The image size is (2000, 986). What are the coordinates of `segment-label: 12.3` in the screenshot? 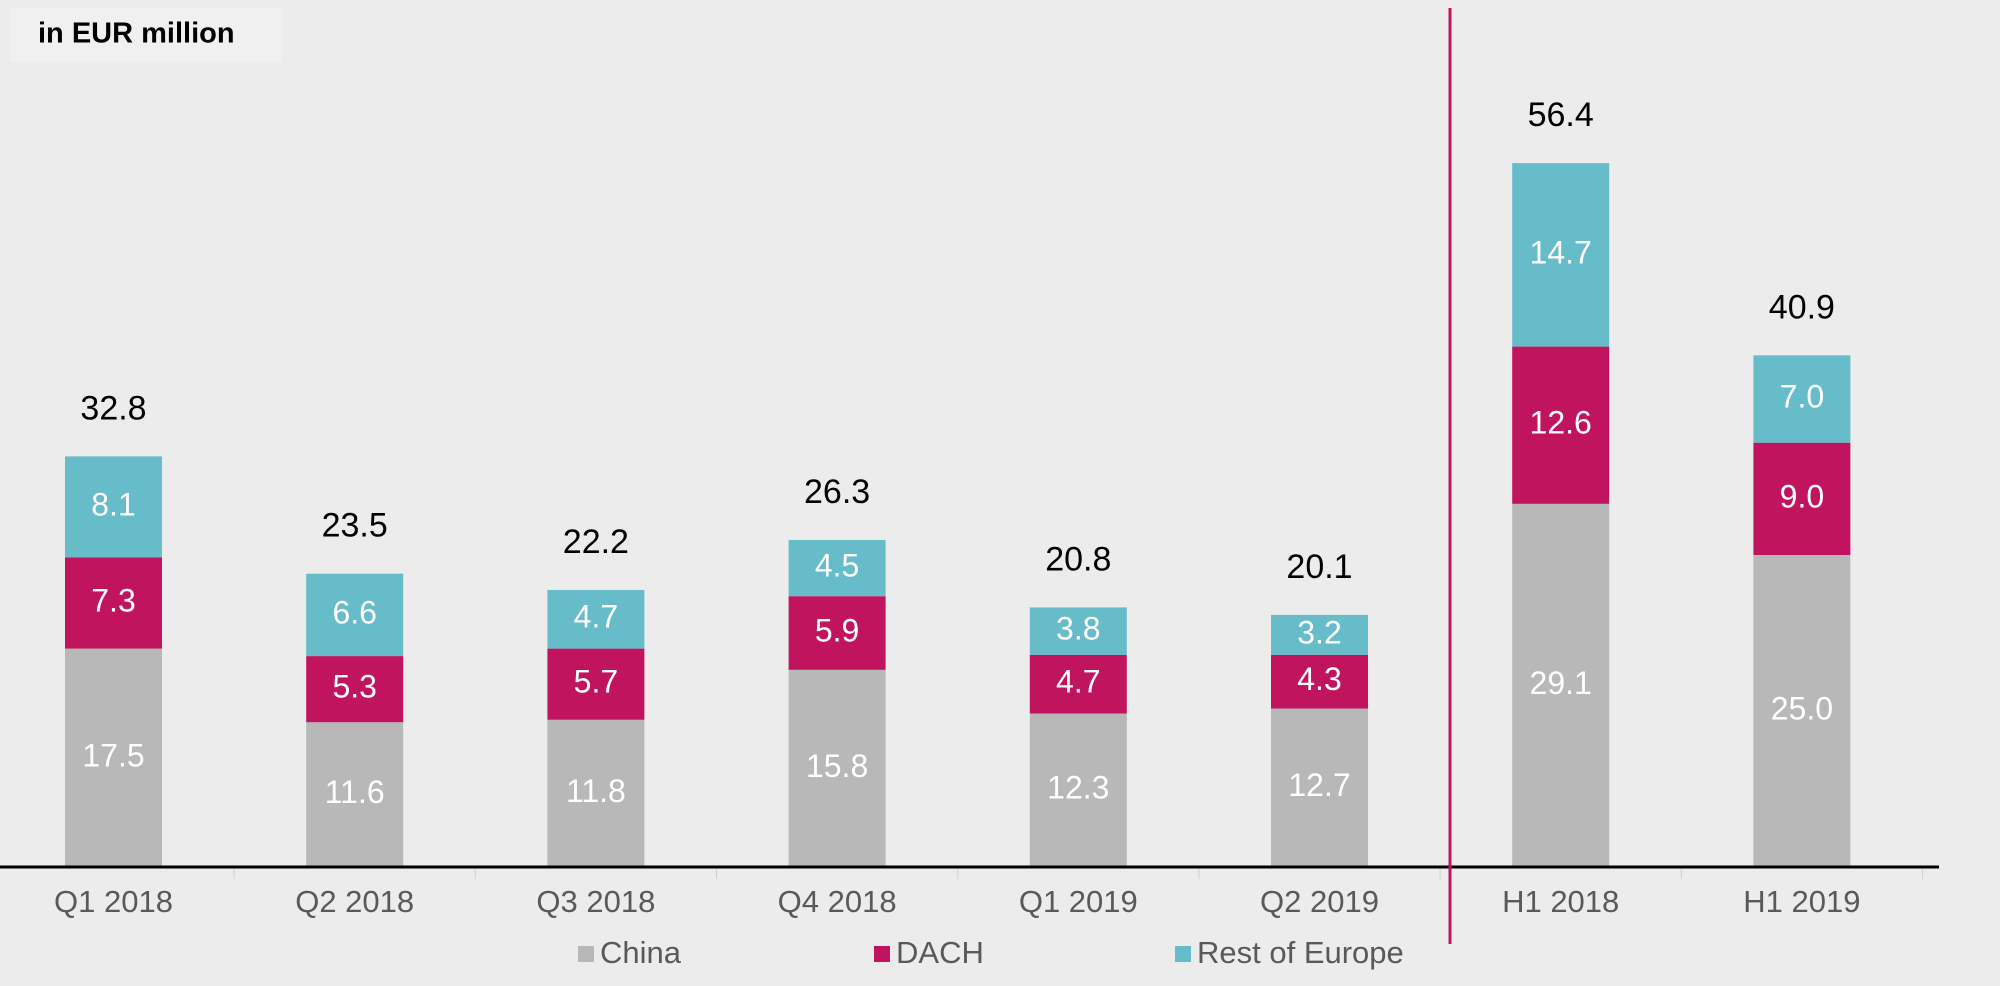 It's located at (1078, 788).